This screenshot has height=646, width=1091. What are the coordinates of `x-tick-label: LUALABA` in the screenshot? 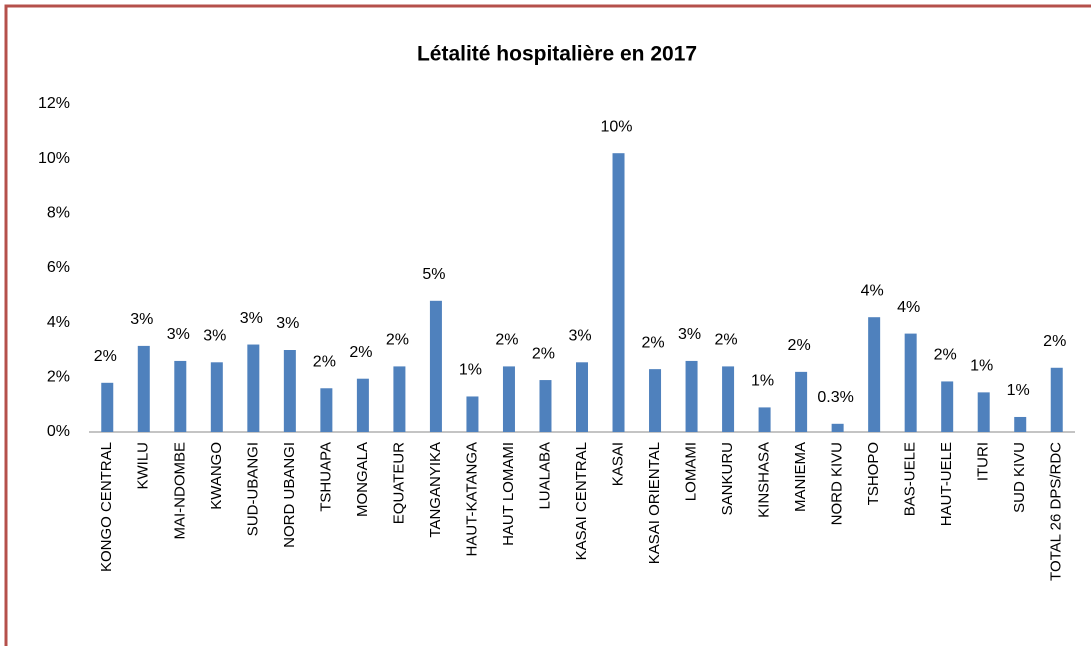 It's located at (544, 476).